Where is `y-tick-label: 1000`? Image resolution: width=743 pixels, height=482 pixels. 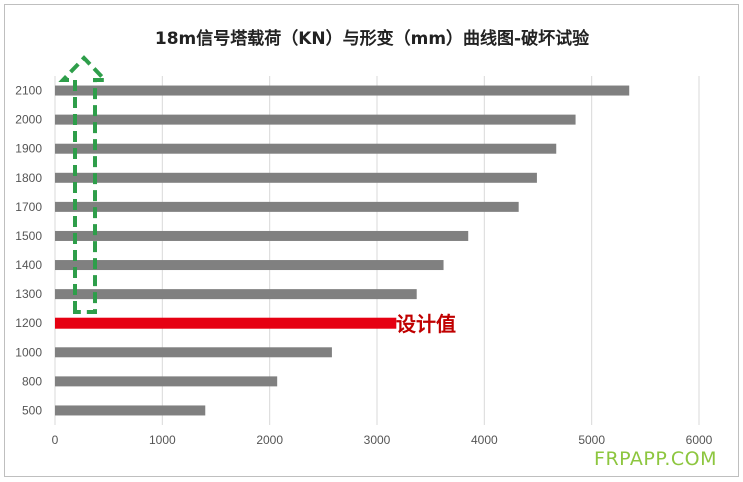
y-tick-label: 1000 is located at coordinates (28, 352).